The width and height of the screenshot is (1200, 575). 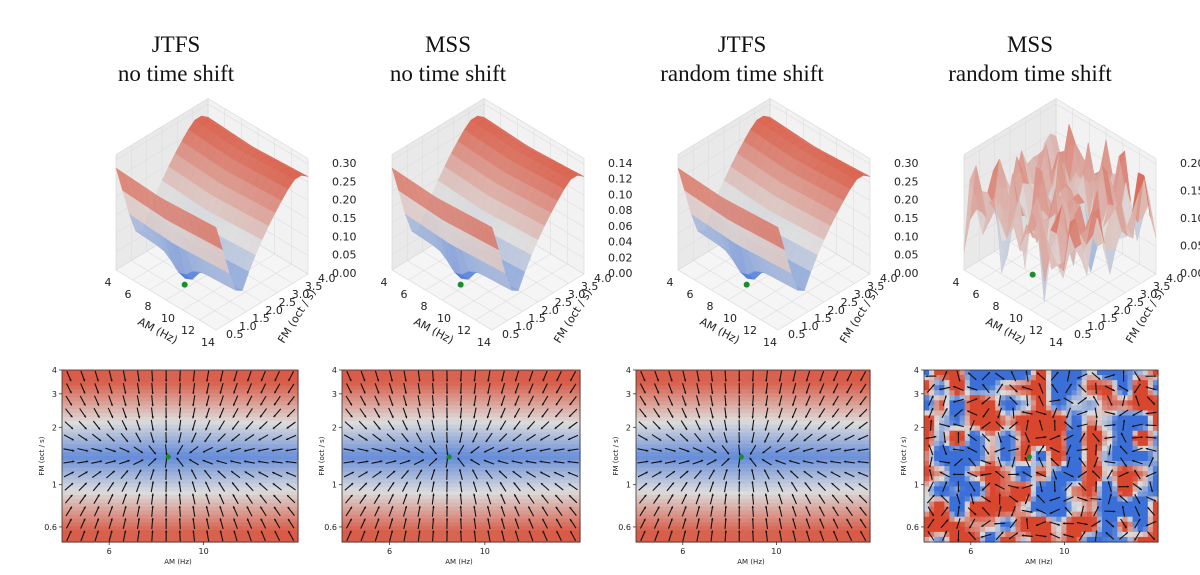 I want to click on y-tick-label: 4.0, so click(x=1175, y=278).